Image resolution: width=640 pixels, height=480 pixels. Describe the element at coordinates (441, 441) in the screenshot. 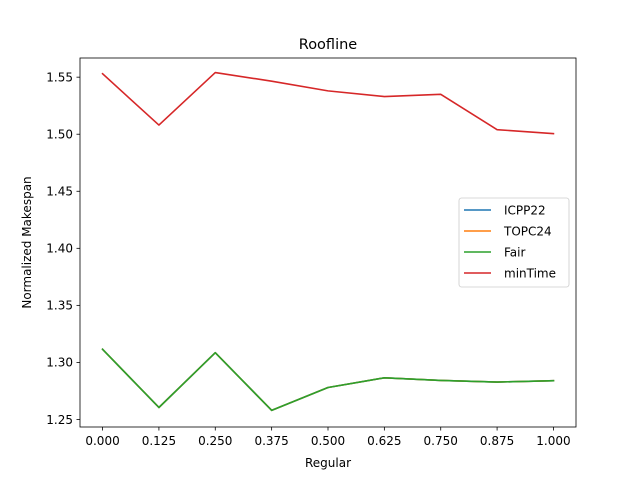

I see `x-tick-label: 0.750` at that location.